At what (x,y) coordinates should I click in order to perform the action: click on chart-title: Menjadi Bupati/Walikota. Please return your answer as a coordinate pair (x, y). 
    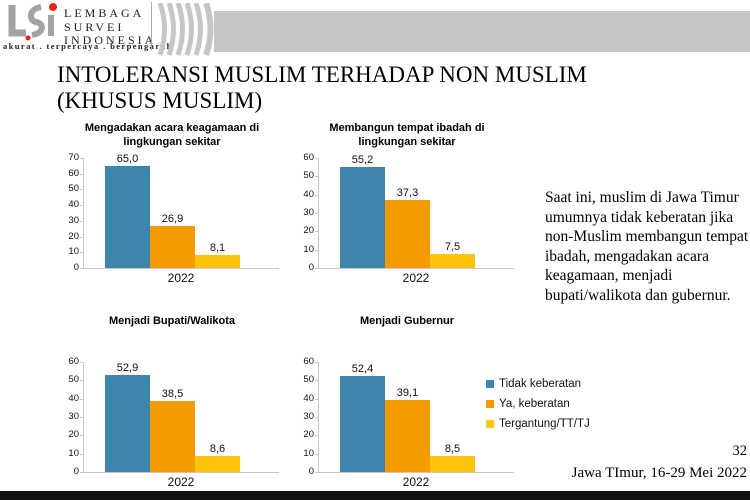
    Looking at the image, I should click on (172, 321).